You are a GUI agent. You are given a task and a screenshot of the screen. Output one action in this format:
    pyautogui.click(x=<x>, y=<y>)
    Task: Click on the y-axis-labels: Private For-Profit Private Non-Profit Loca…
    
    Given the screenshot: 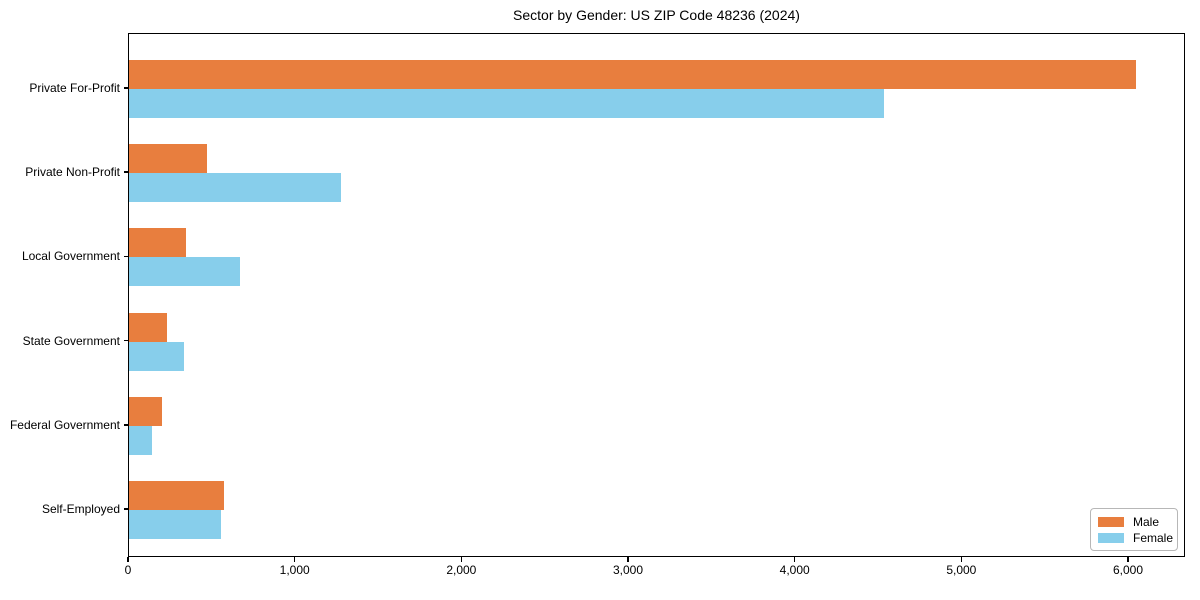 What is the action you would take?
    pyautogui.click(x=60, y=295)
    